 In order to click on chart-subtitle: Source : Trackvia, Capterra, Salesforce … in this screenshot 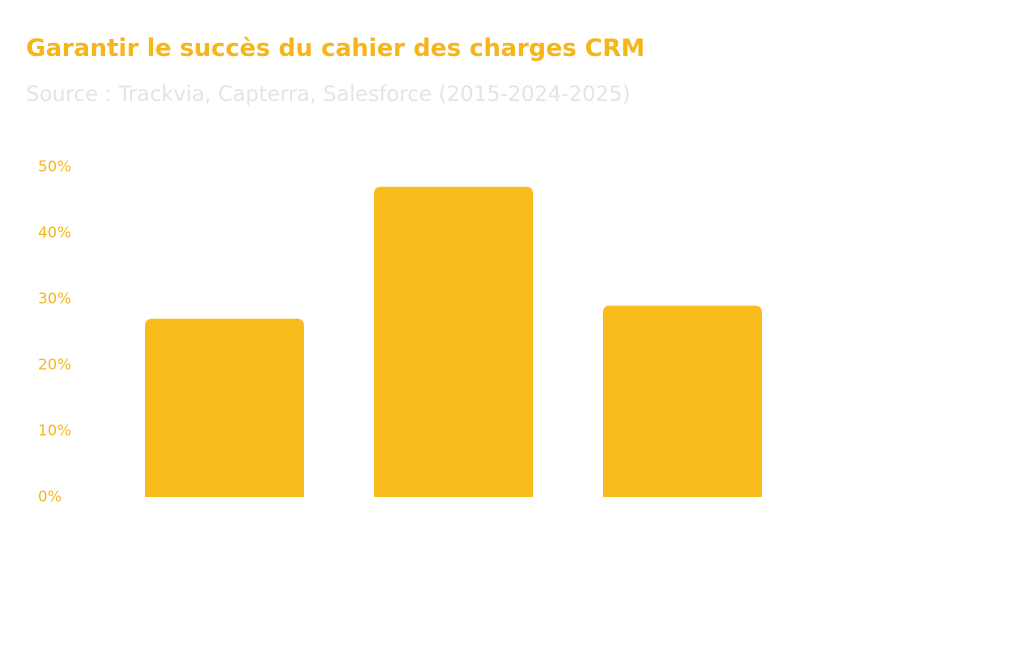, I will do `click(328, 94)`.